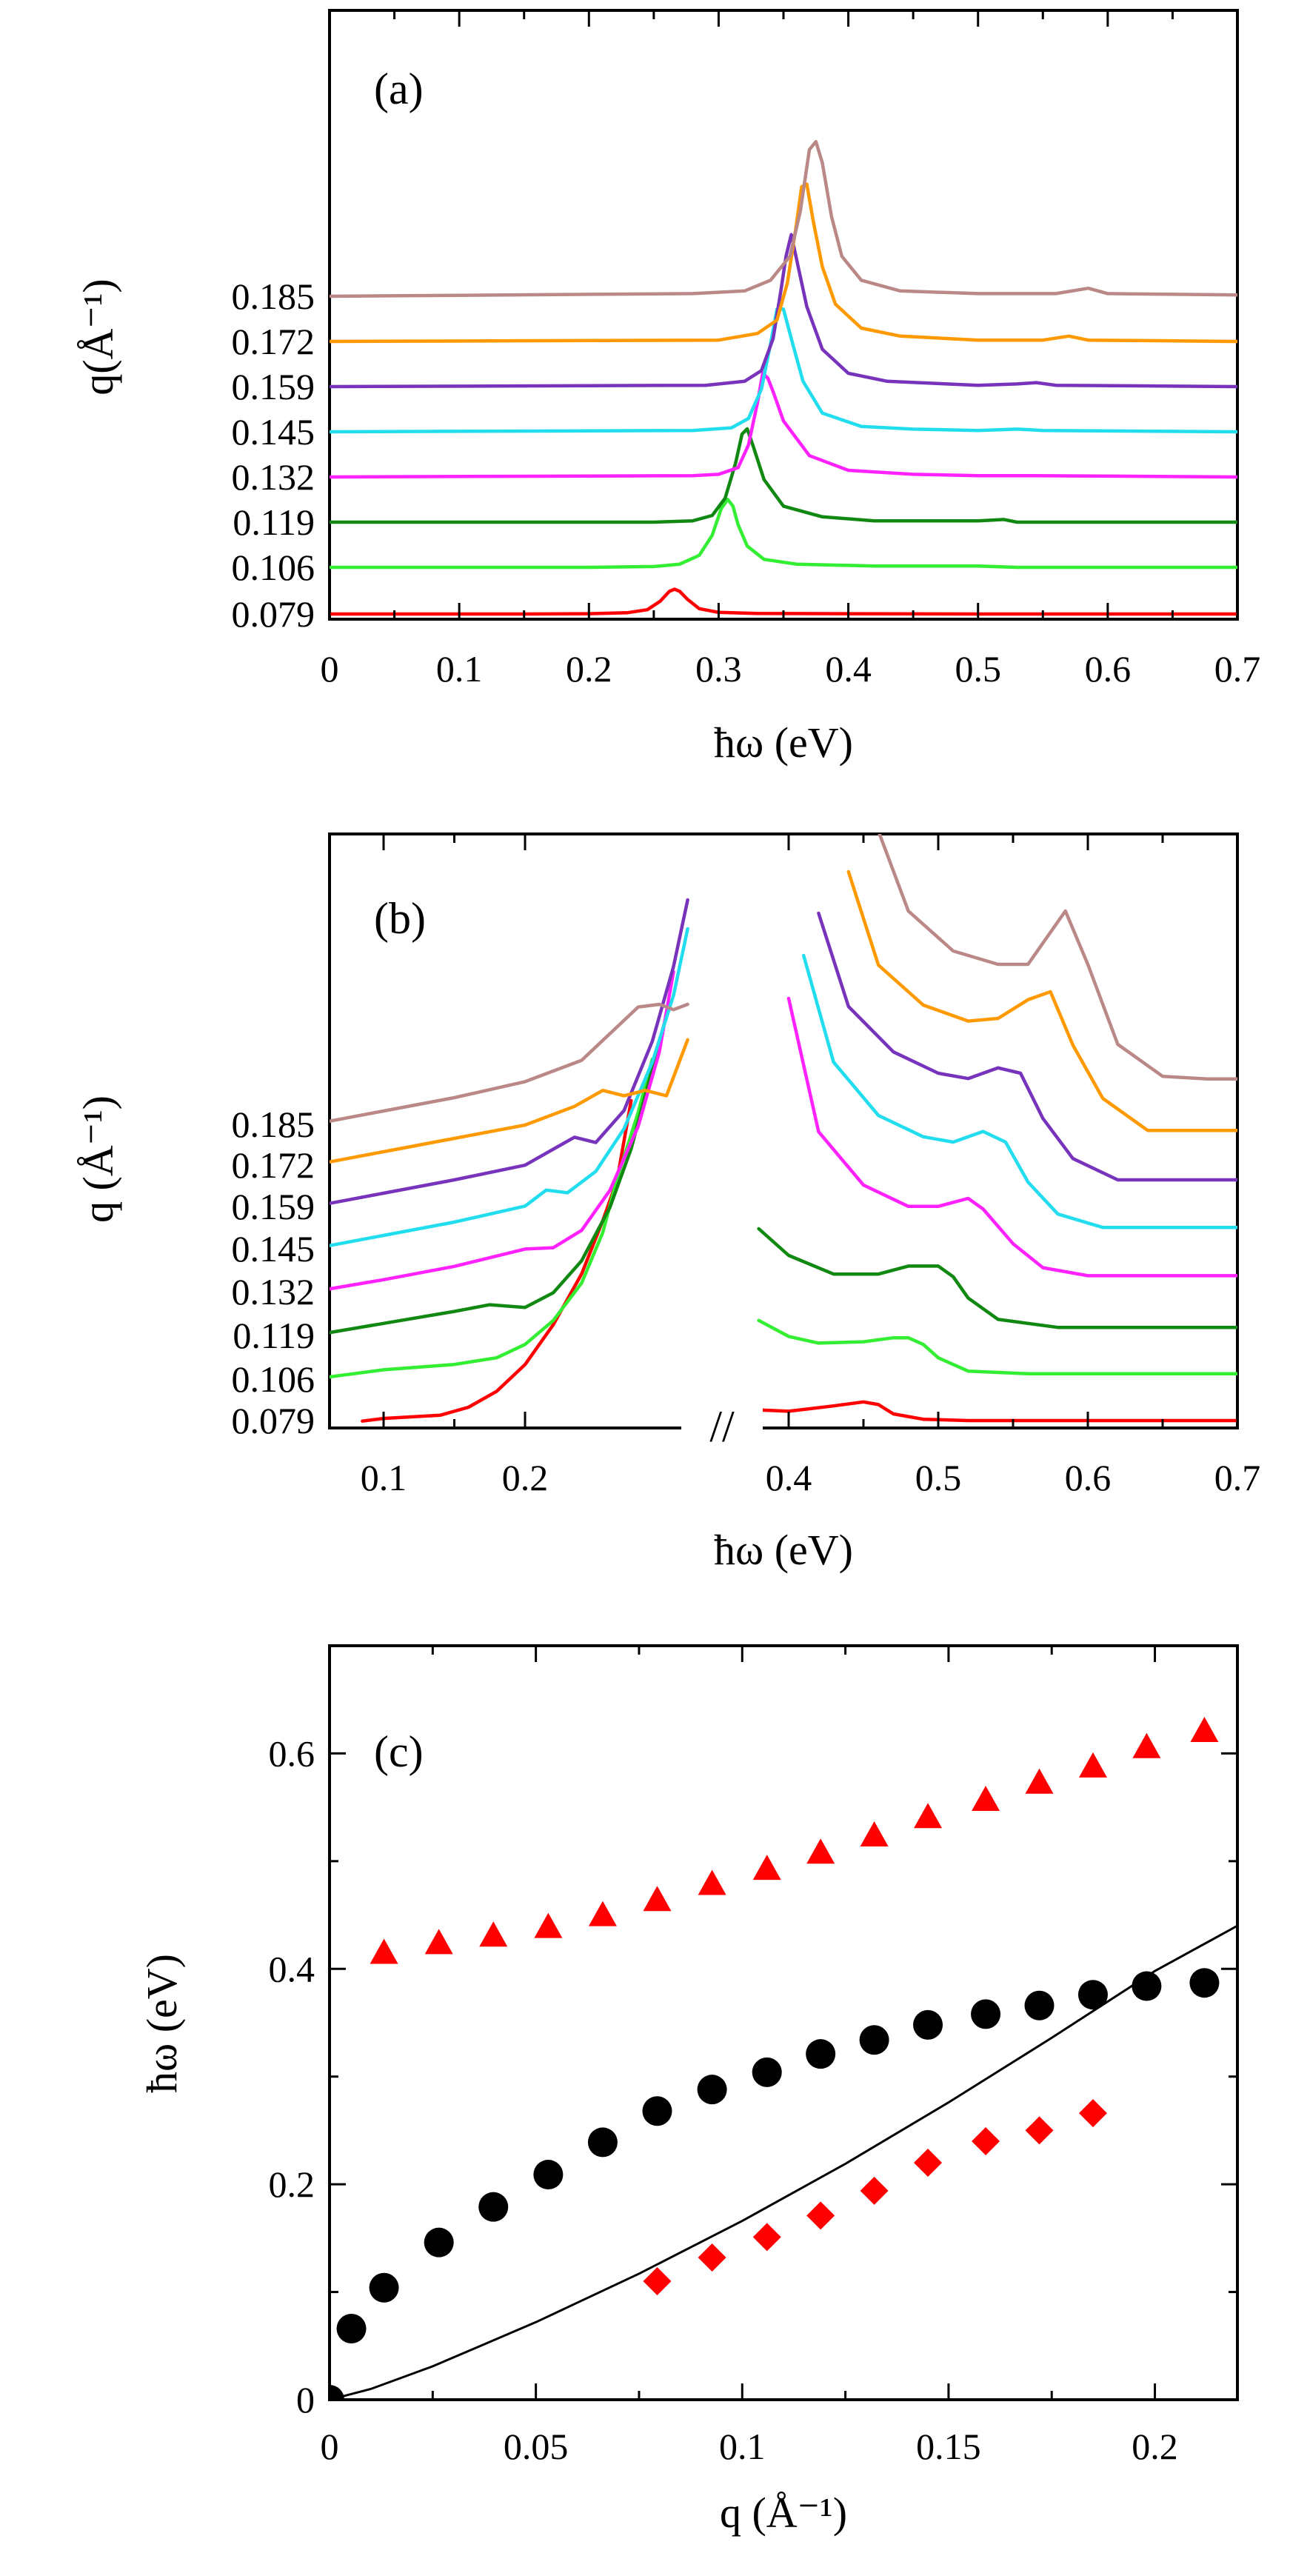  I want to click on panel-a-curve-0.145, so click(784, 370).